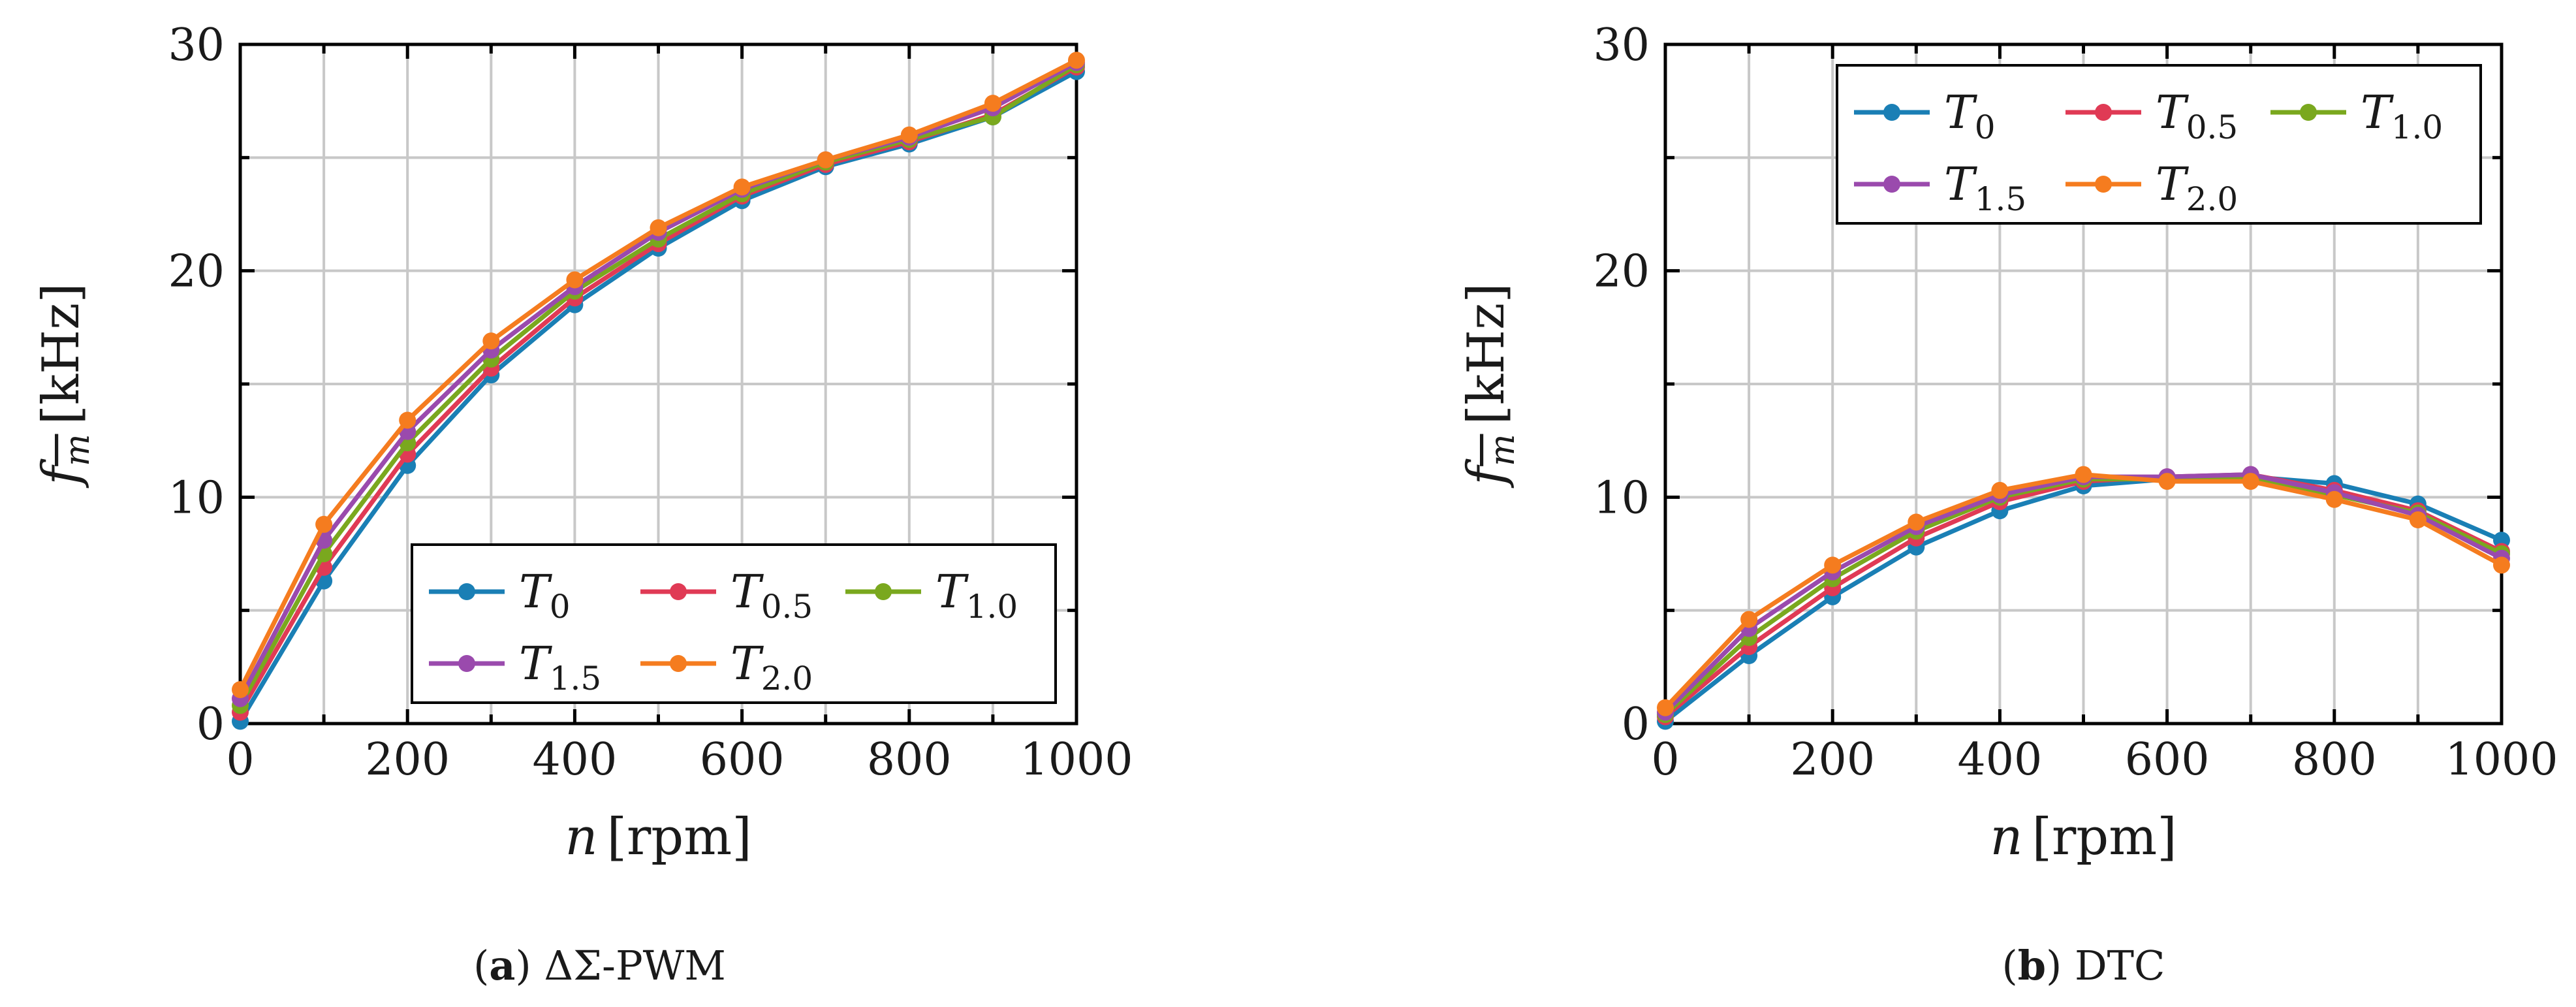 The width and height of the screenshot is (2576, 1007). What do you see at coordinates (2001, 199) in the screenshot?
I see `legend-subscript: 1.5` at bounding box center [2001, 199].